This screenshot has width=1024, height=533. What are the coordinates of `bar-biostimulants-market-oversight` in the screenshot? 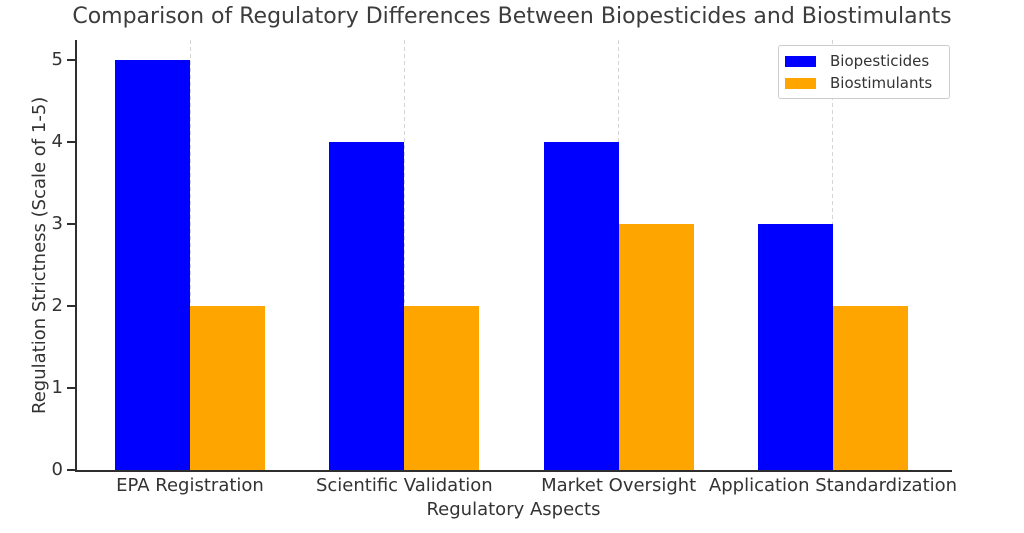 It's located at (656, 347).